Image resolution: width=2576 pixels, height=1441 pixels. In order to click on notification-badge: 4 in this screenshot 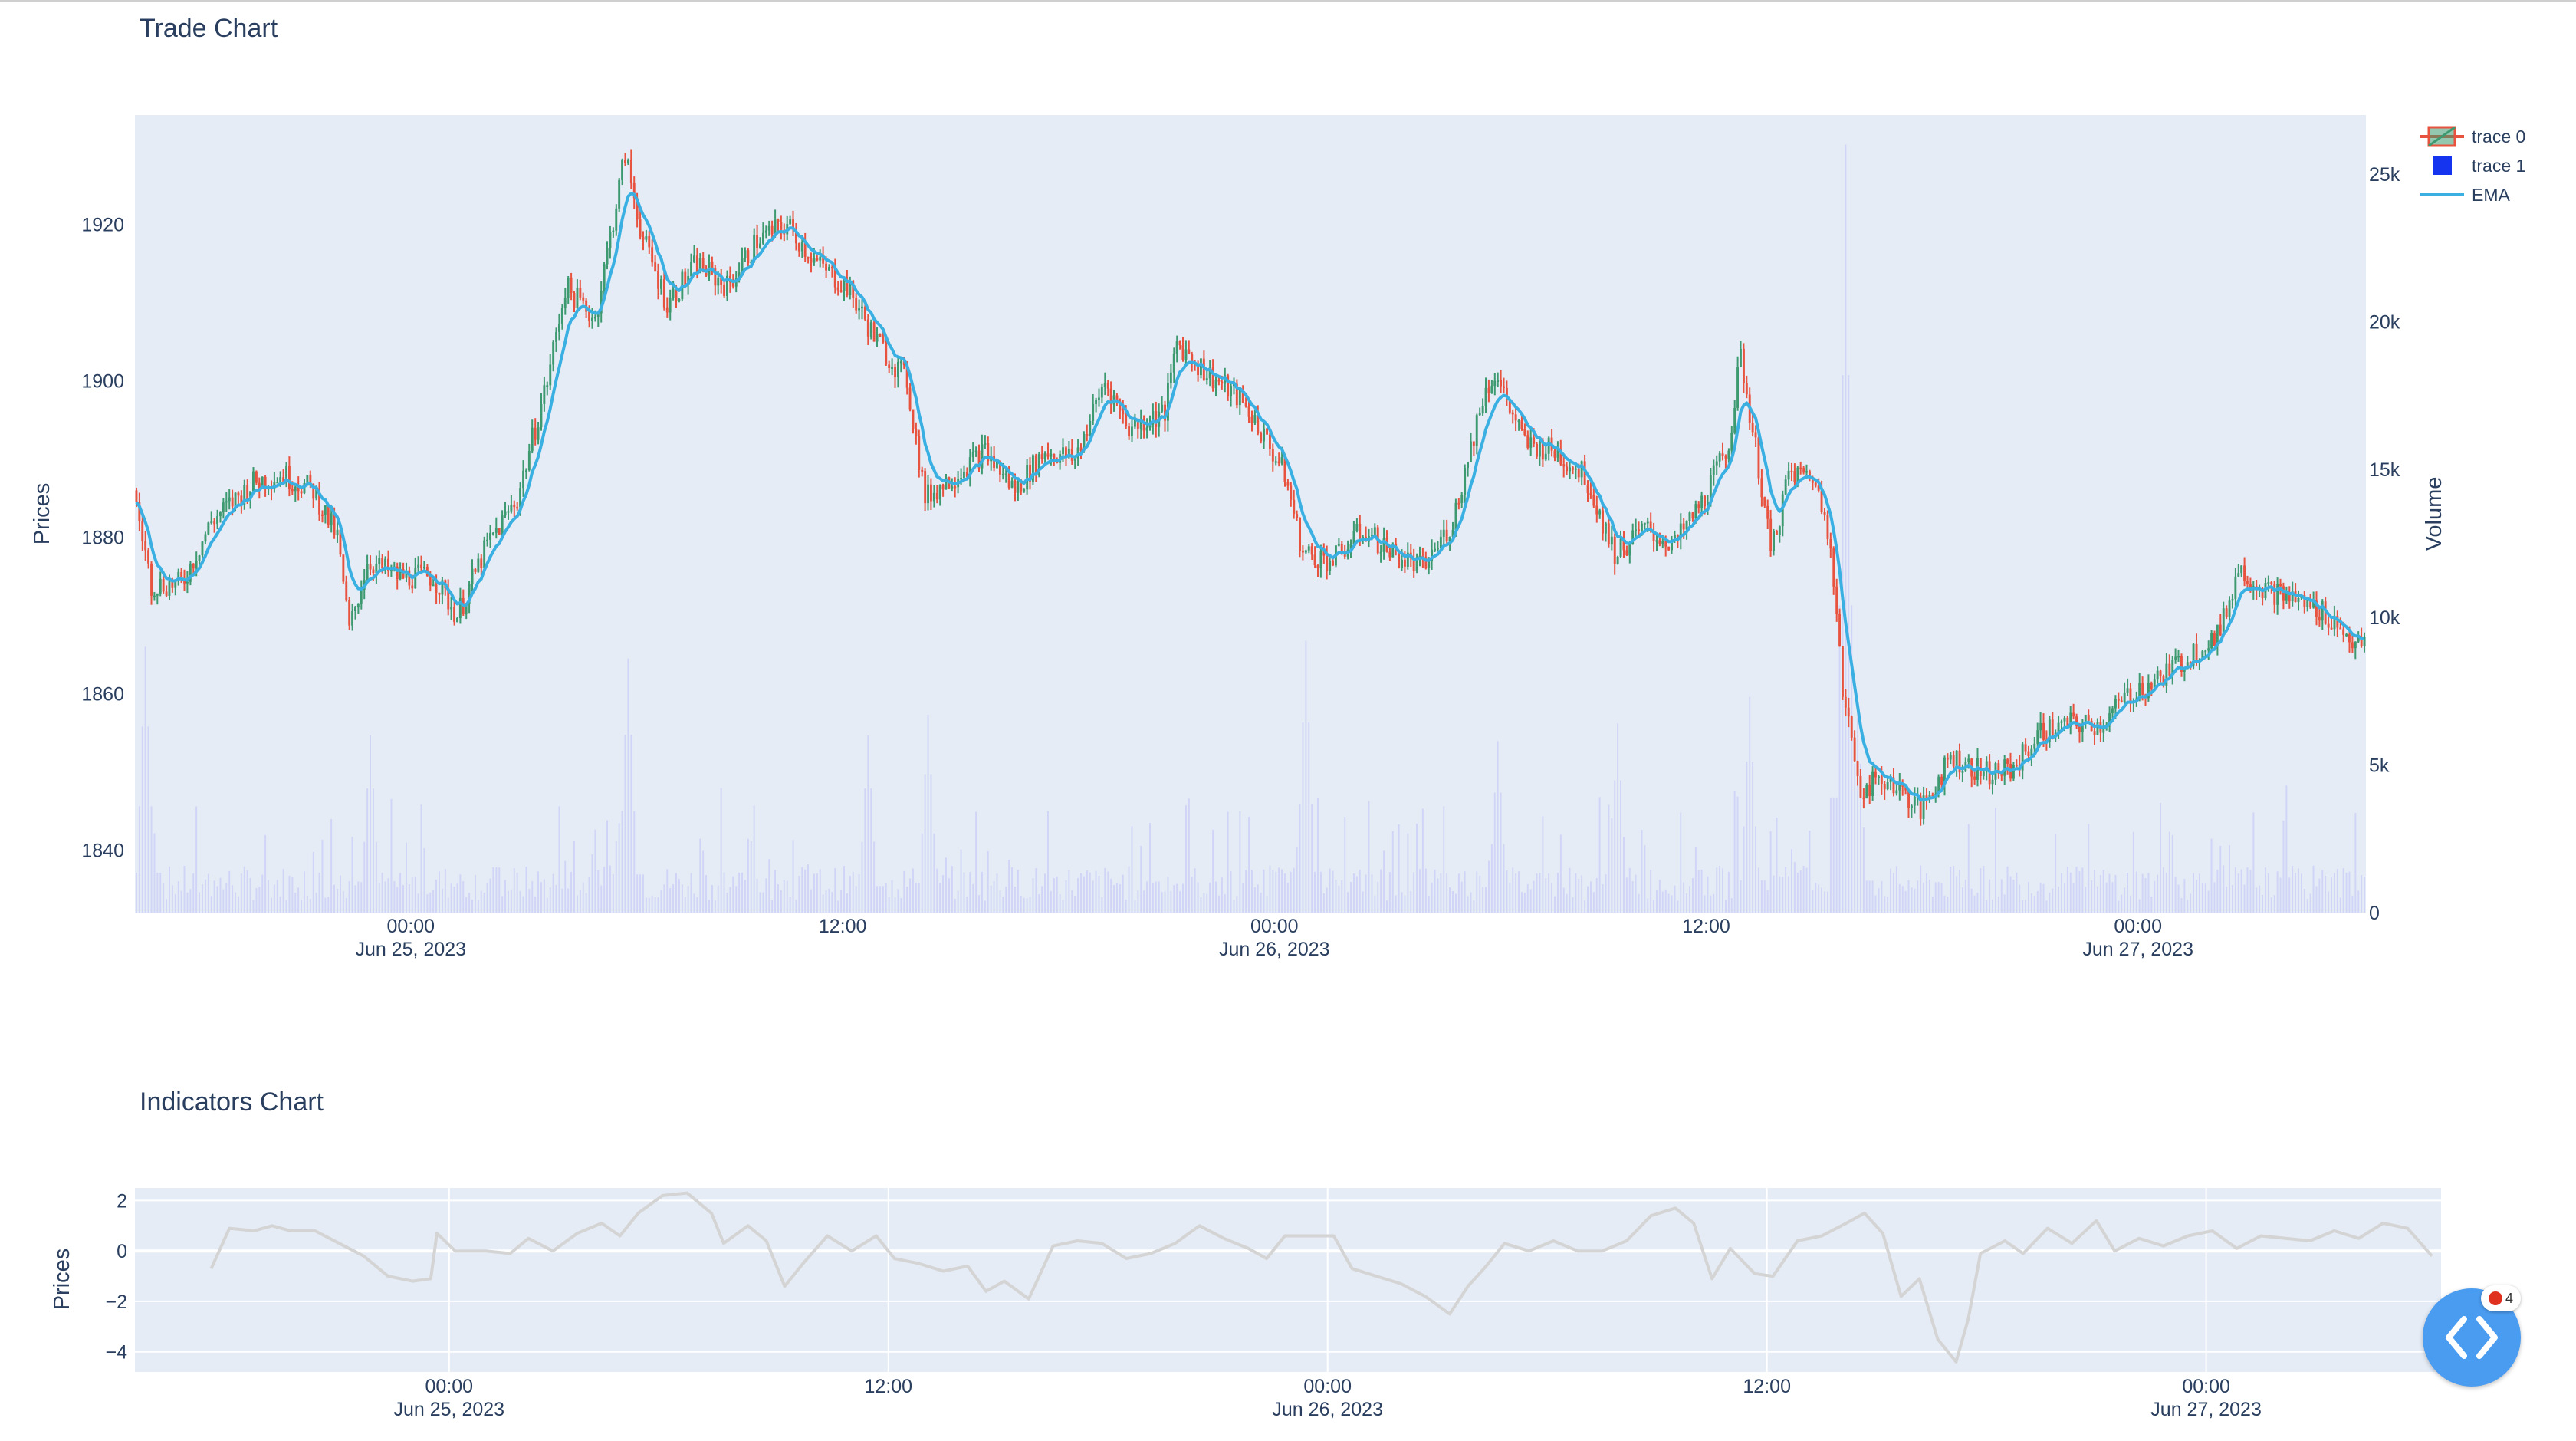, I will do `click(2501, 1298)`.